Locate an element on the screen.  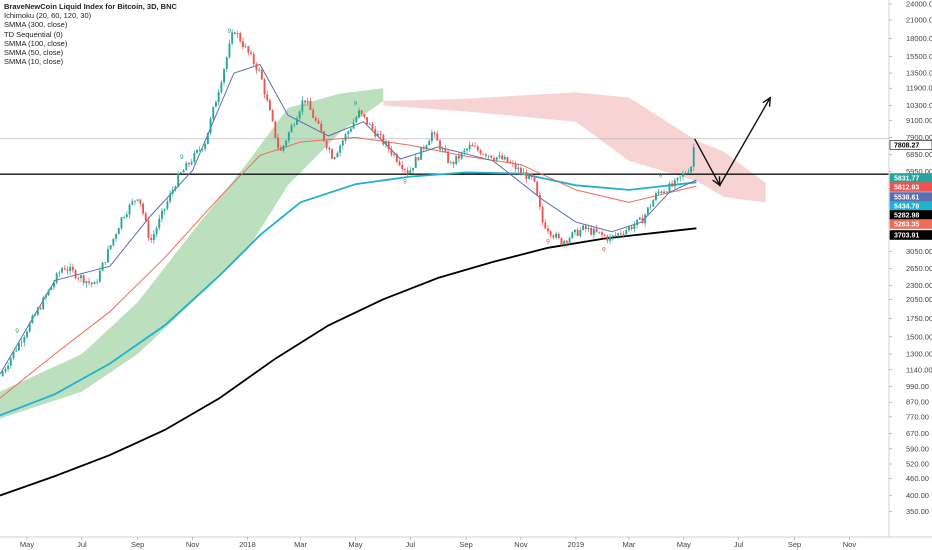
legend-smma-10: SMMA (10, close) is located at coordinates (34, 62).